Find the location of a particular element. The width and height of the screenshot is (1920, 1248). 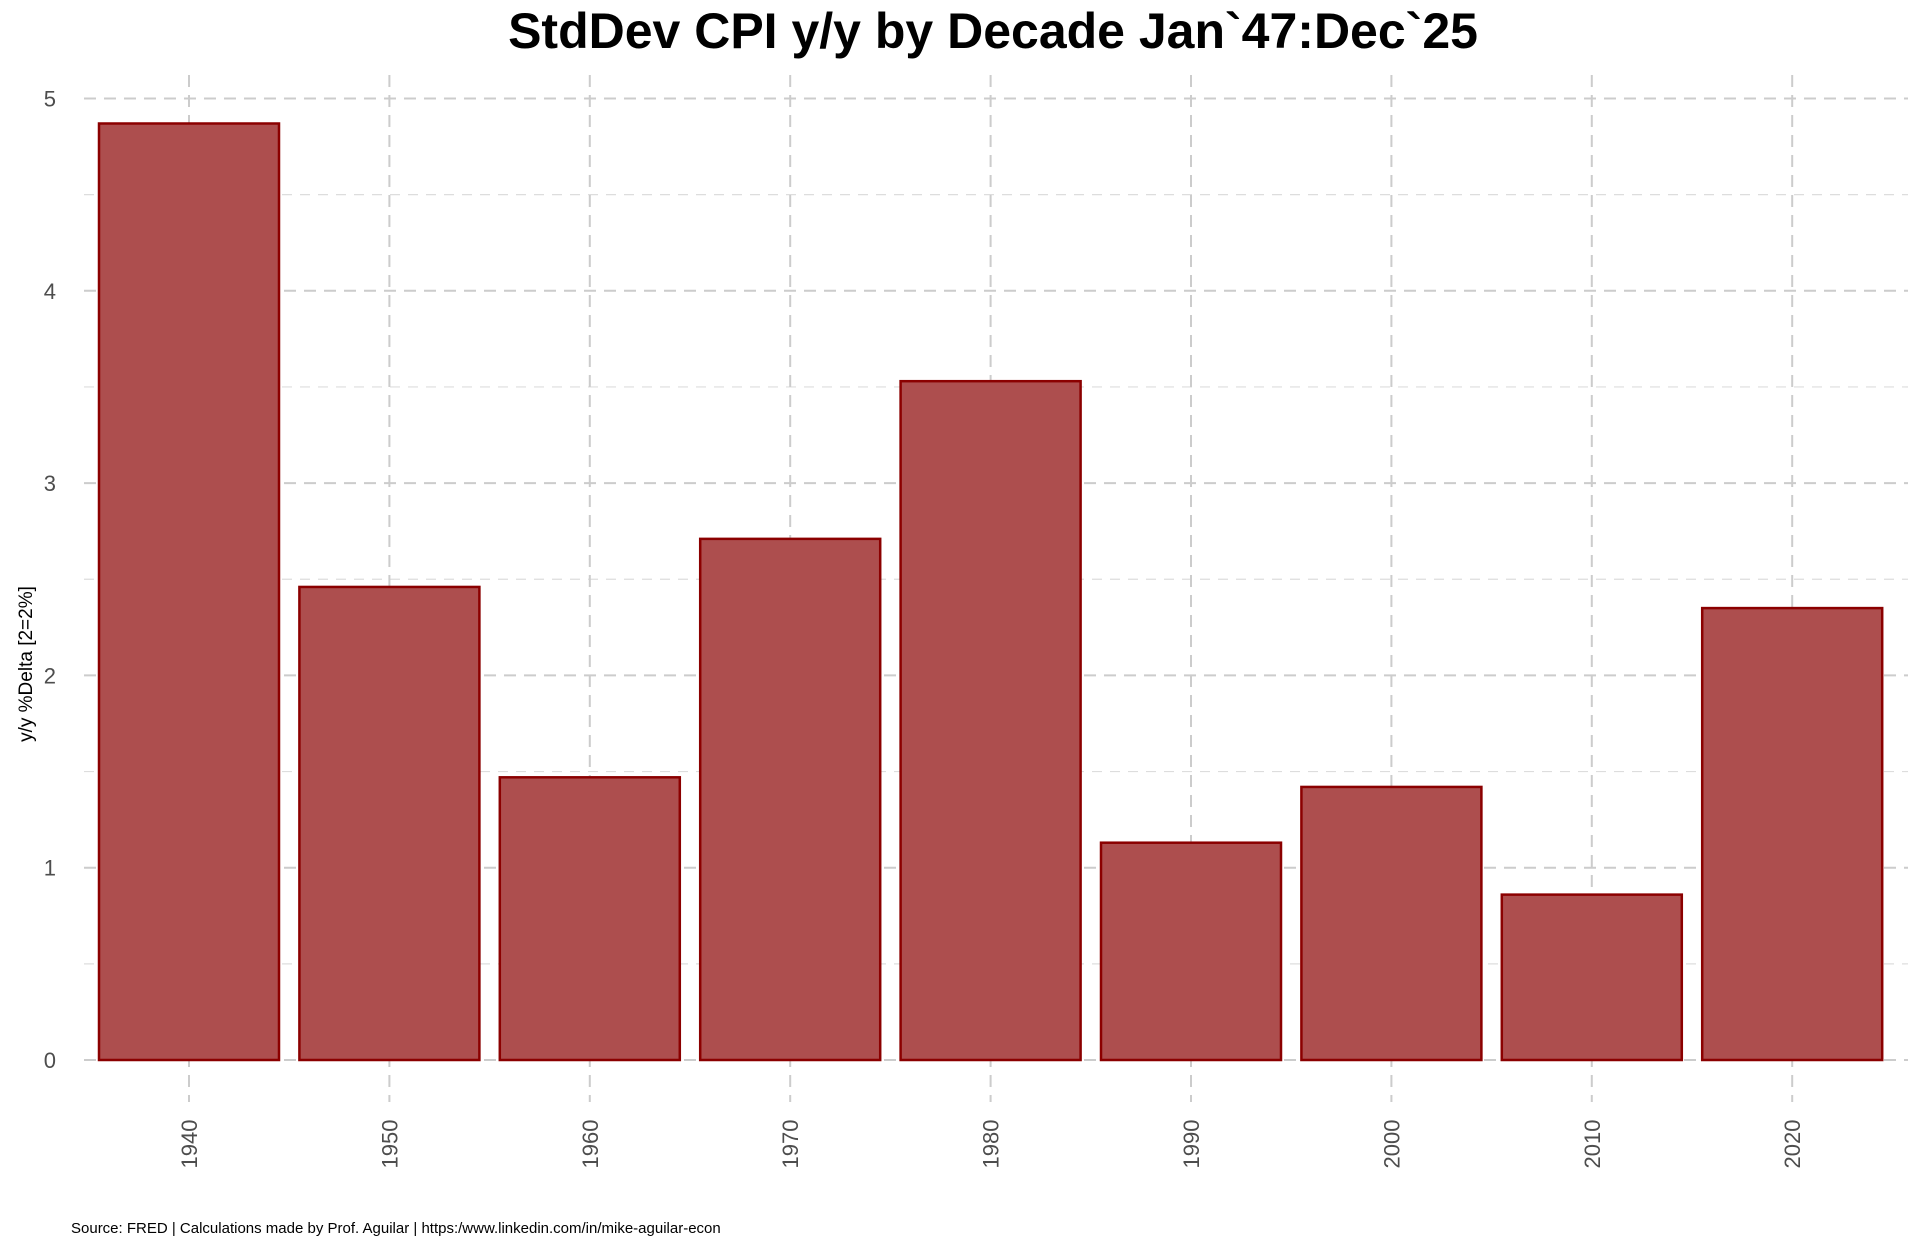

bar-1940 is located at coordinates (189, 592).